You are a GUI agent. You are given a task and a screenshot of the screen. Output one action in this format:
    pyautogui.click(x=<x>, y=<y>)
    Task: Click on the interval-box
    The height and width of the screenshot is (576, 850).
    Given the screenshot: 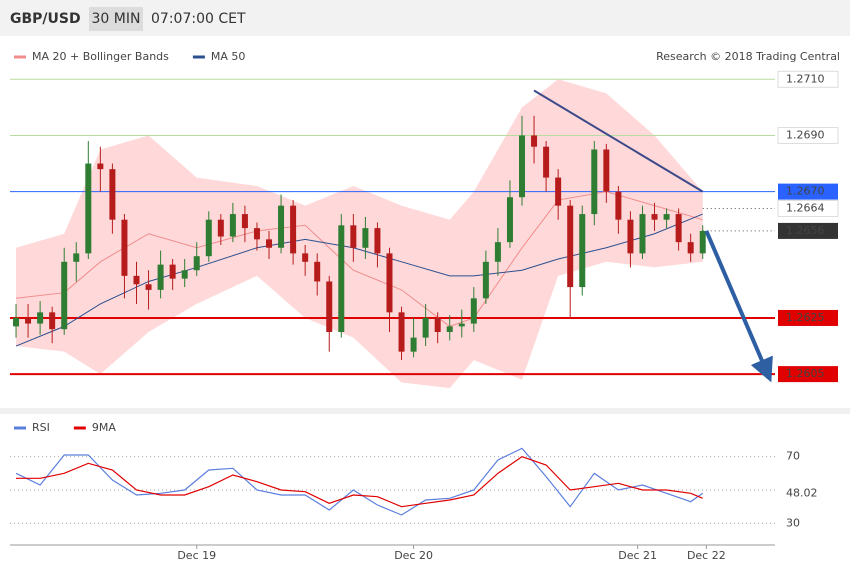 What is the action you would take?
    pyautogui.click(x=116, y=19)
    